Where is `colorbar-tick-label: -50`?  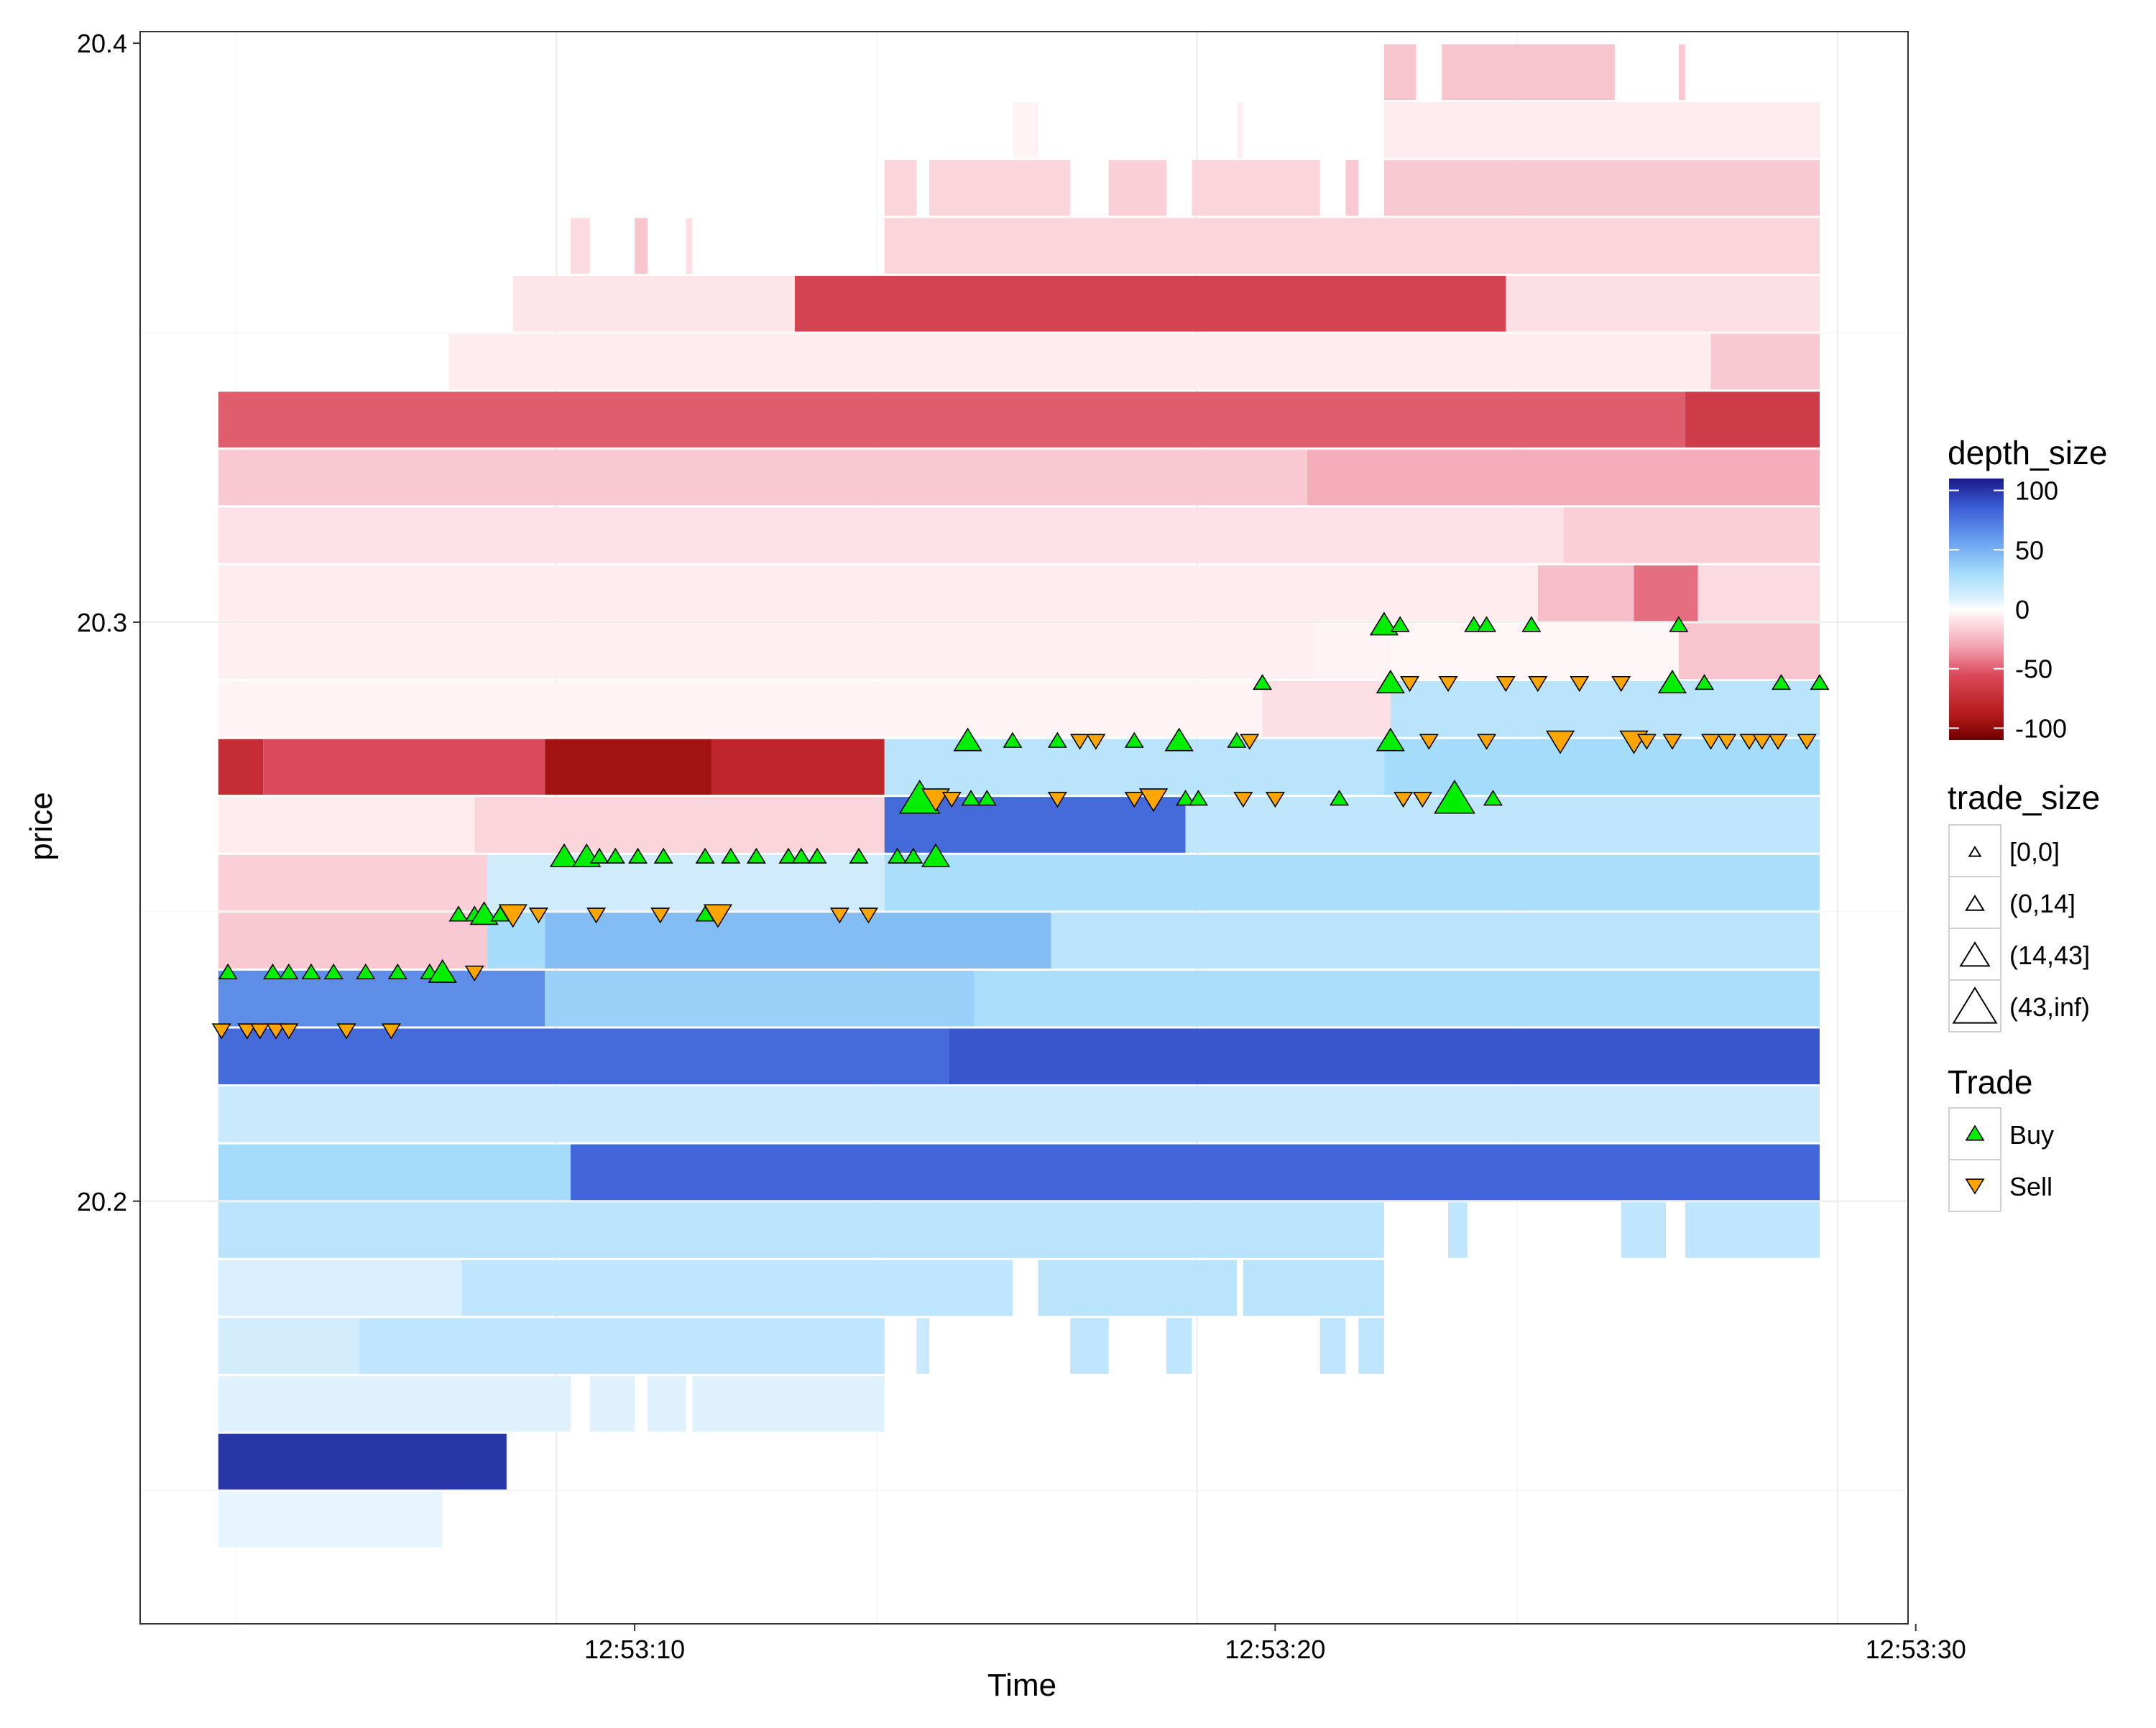 colorbar-tick-label: -50 is located at coordinates (2034, 669).